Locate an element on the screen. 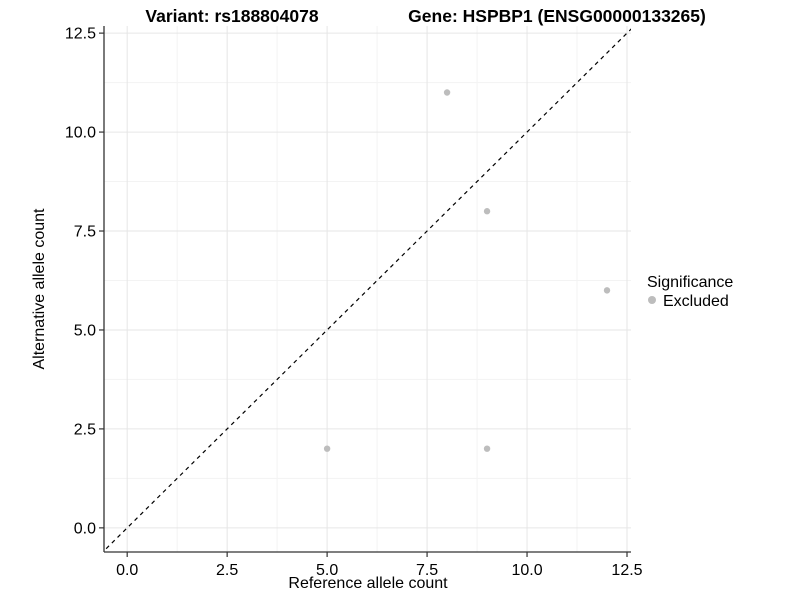 This screenshot has width=800, height=605. legend-marker-excluded-icon is located at coordinates (652, 300).